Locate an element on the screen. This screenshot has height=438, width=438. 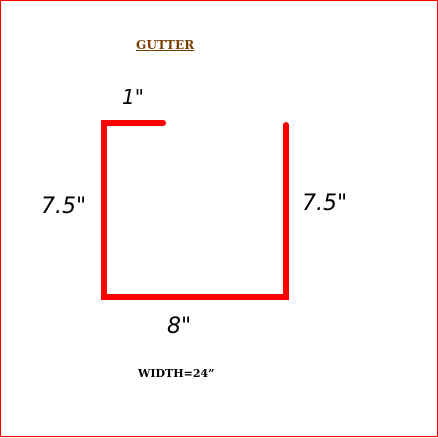
bottom-dimension: 8" is located at coordinates (179, 326).